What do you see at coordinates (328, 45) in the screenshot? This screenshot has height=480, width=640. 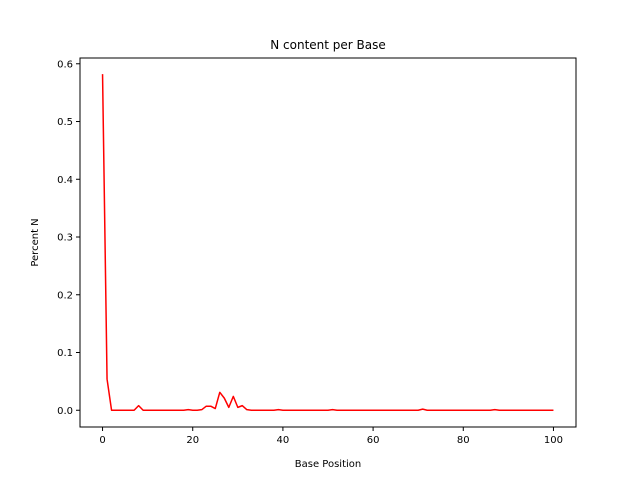 I see `chart-title: N content per Base` at bounding box center [328, 45].